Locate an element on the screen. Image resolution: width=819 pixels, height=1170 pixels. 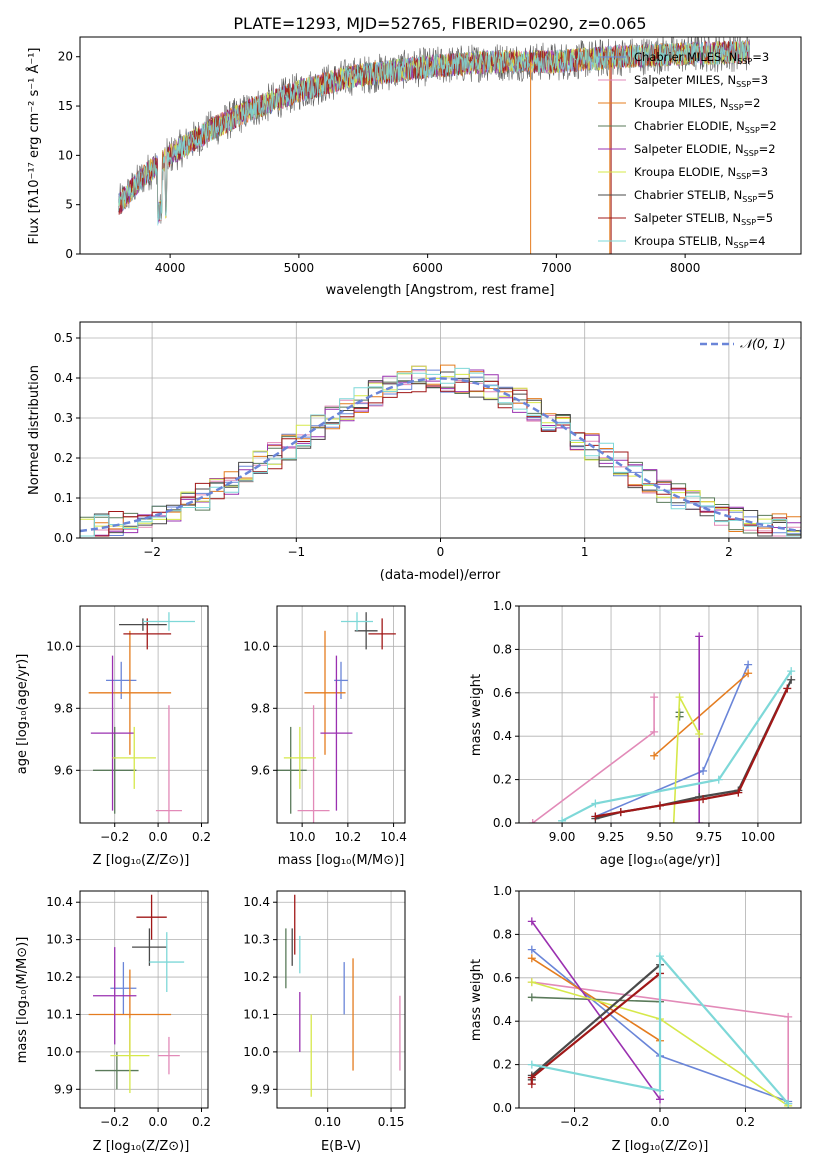
weight-vs-age-xtick-label: 9.50 is located at coordinates (660, 837).